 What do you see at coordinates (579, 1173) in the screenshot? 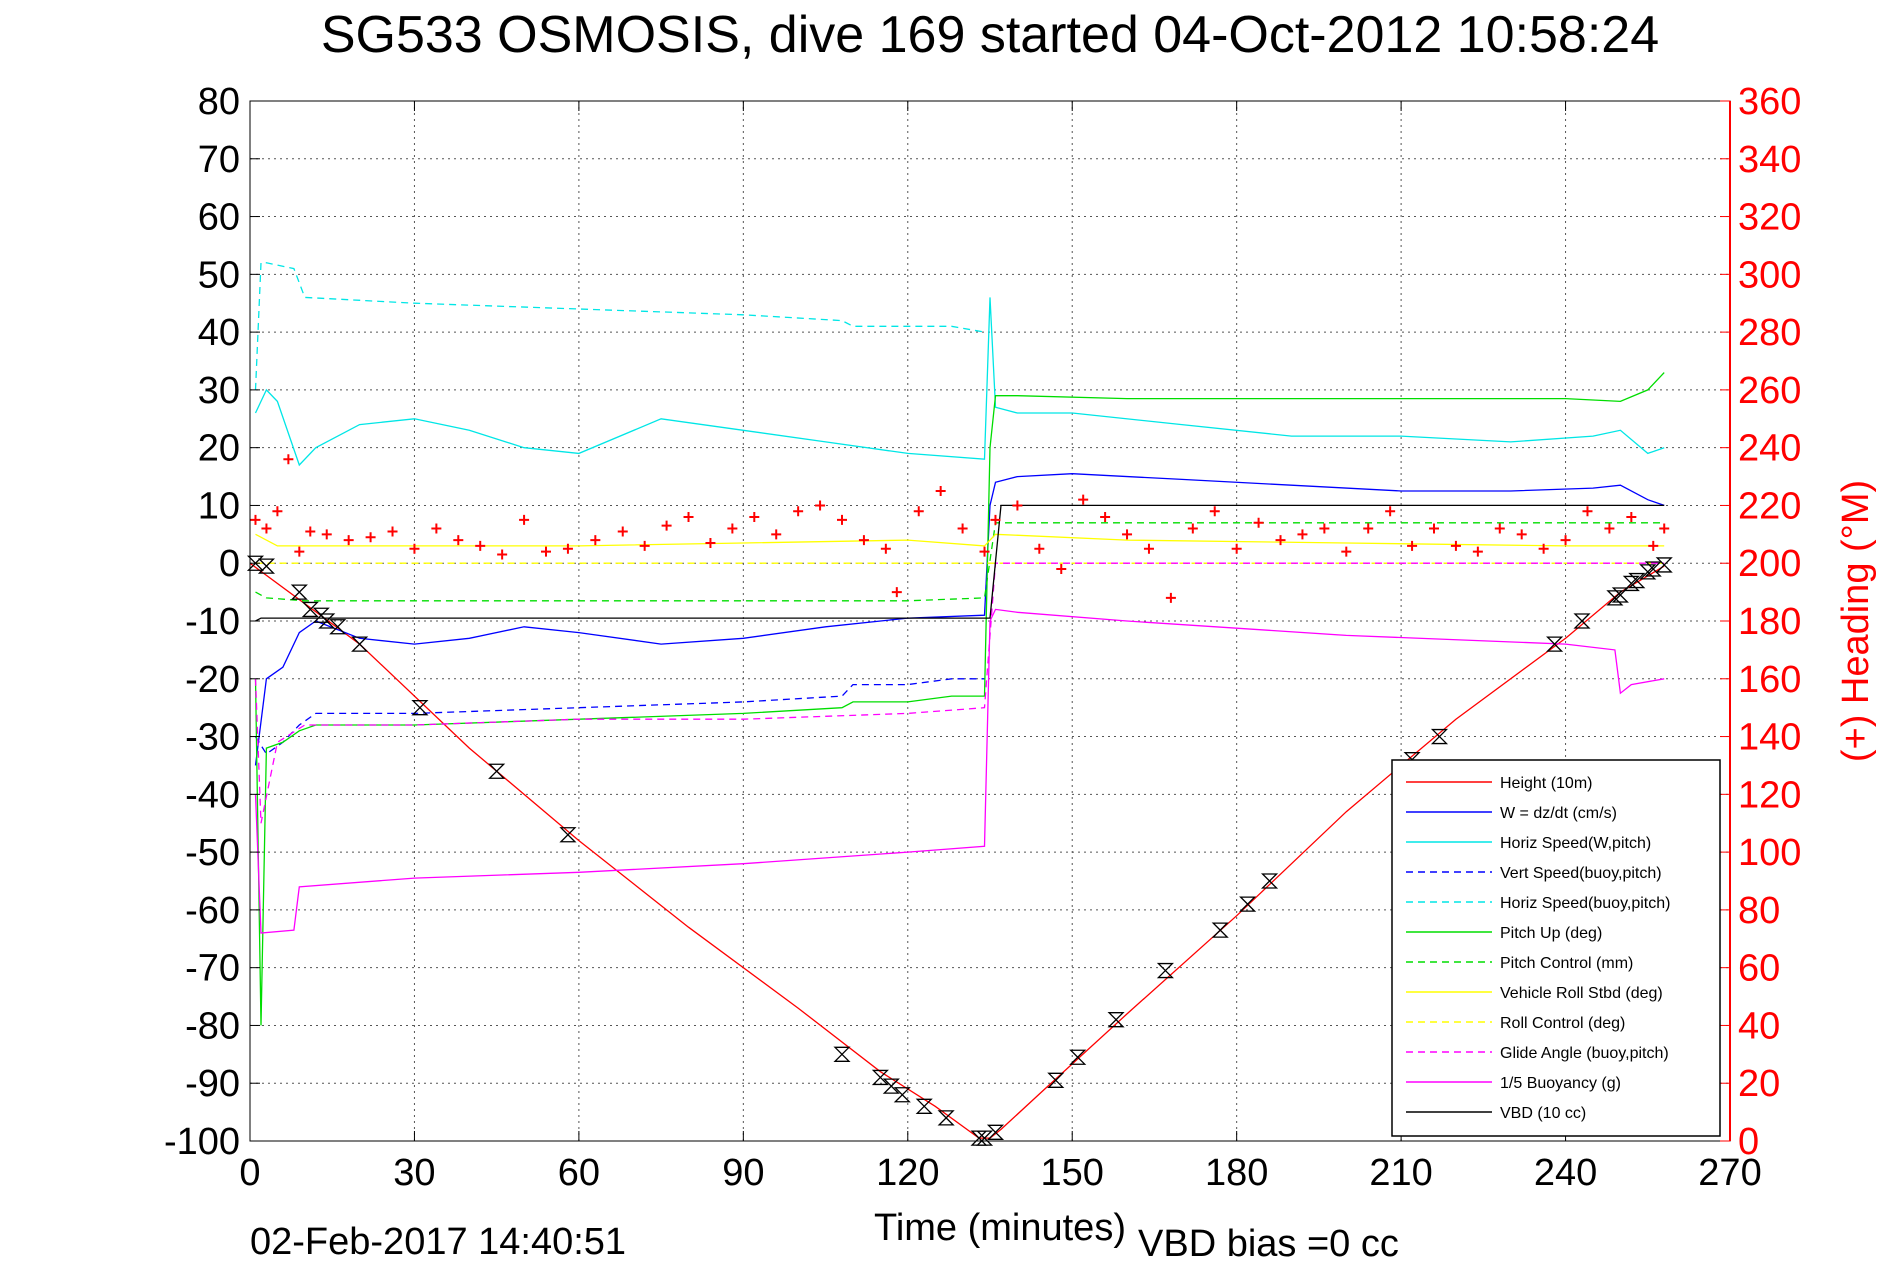
I see `x-tick-label: 60` at bounding box center [579, 1173].